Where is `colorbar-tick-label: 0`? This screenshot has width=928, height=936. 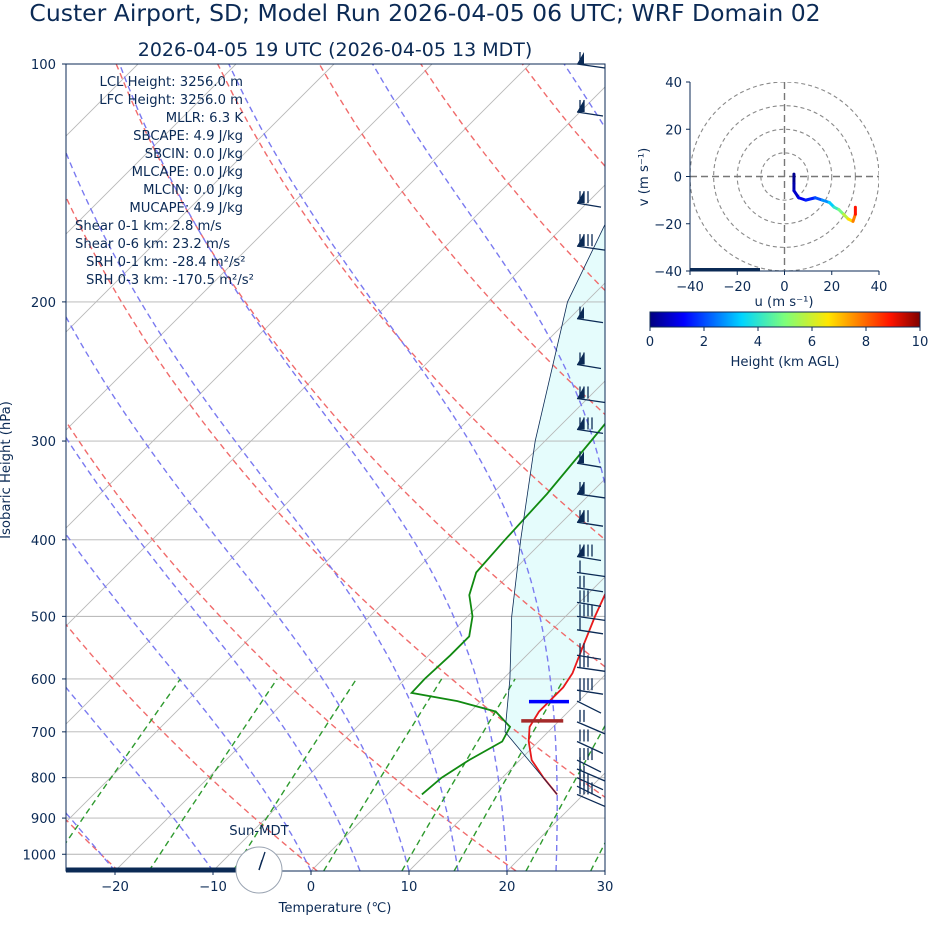
colorbar-tick-label: 0 is located at coordinates (650, 342).